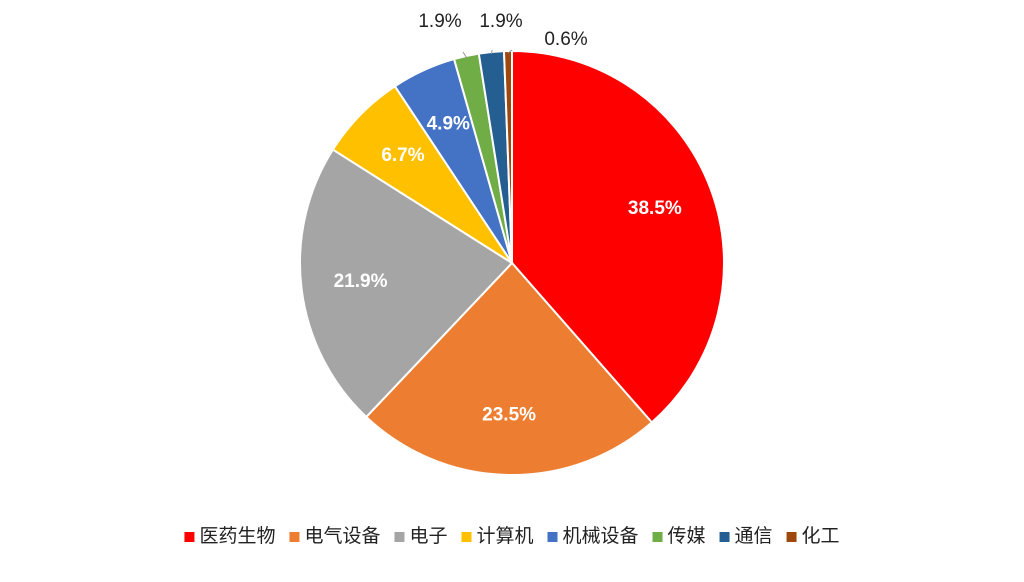  Describe the element at coordinates (509, 415) in the screenshot. I see `data-label: 23.5%` at that location.